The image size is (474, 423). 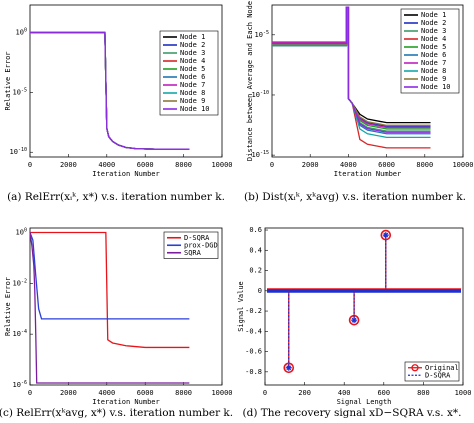 I want to click on x-tick-label: 600, so click(x=383, y=393).